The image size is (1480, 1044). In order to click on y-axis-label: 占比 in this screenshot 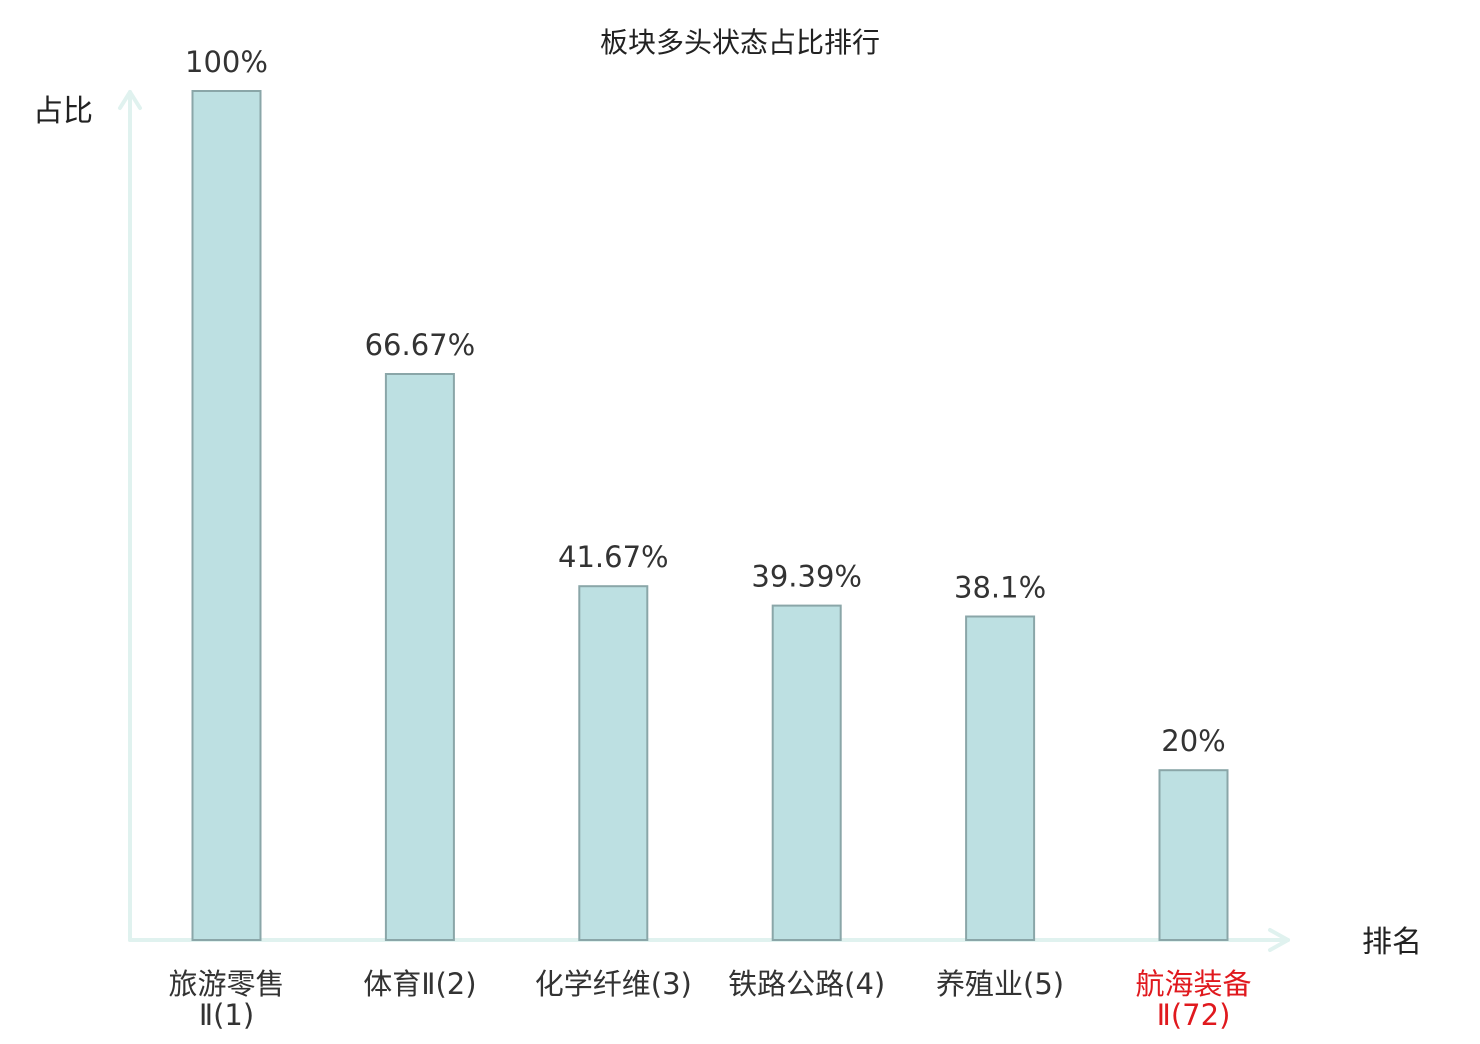, I will do `click(63, 111)`.